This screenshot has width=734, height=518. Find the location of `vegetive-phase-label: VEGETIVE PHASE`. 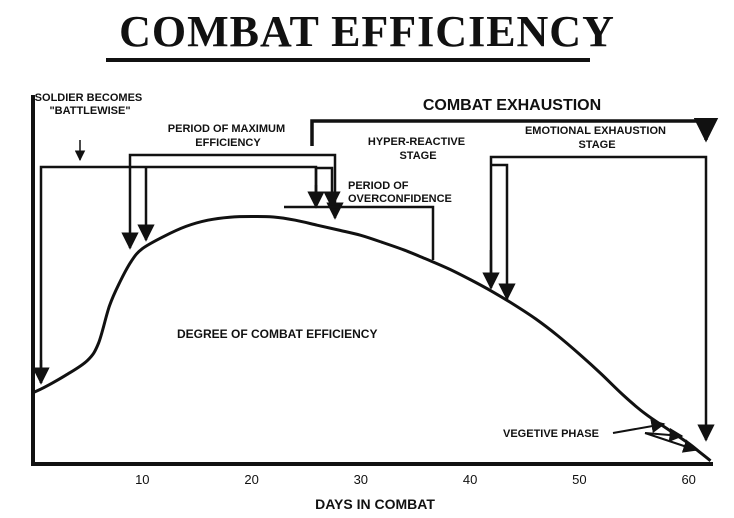

vegetive-phase-label: VEGETIVE PHASE is located at coordinates (551, 434).